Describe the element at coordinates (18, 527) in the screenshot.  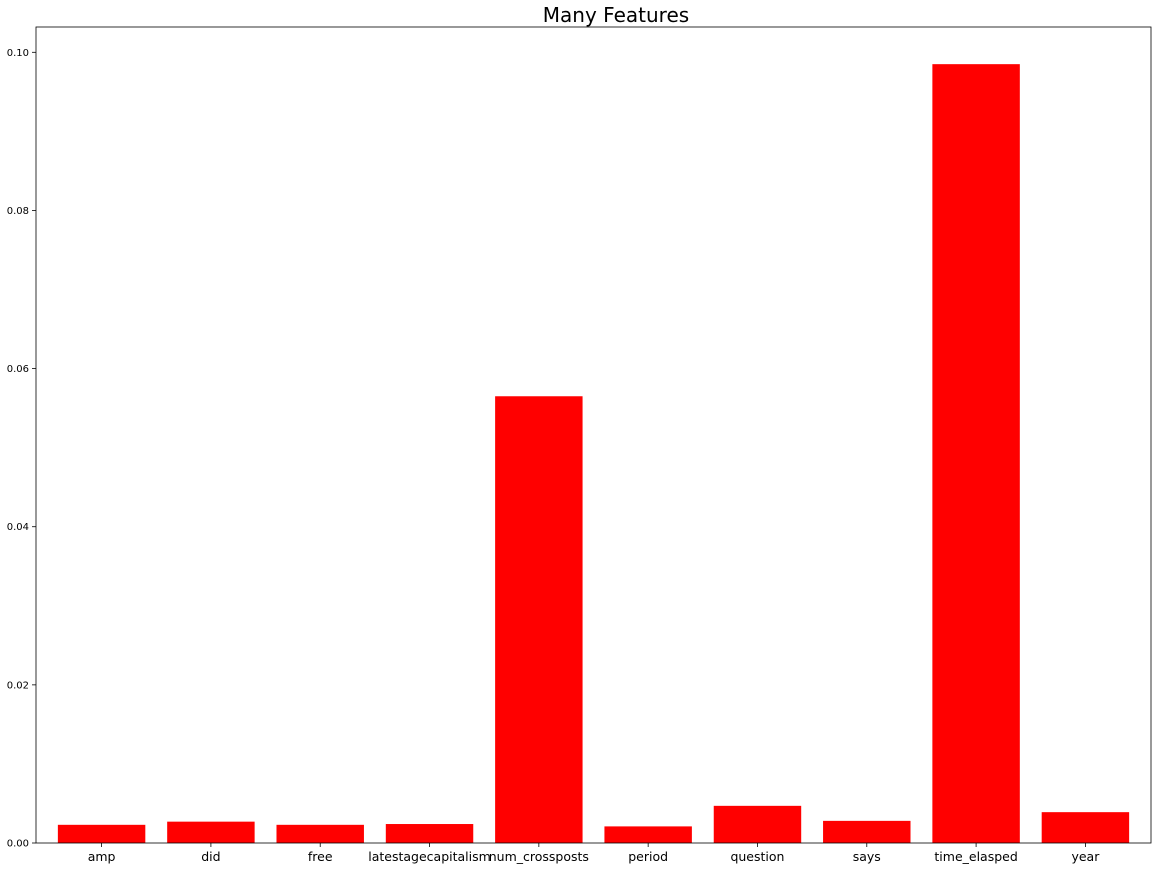
I see `y-tick-label: 0.04` at that location.